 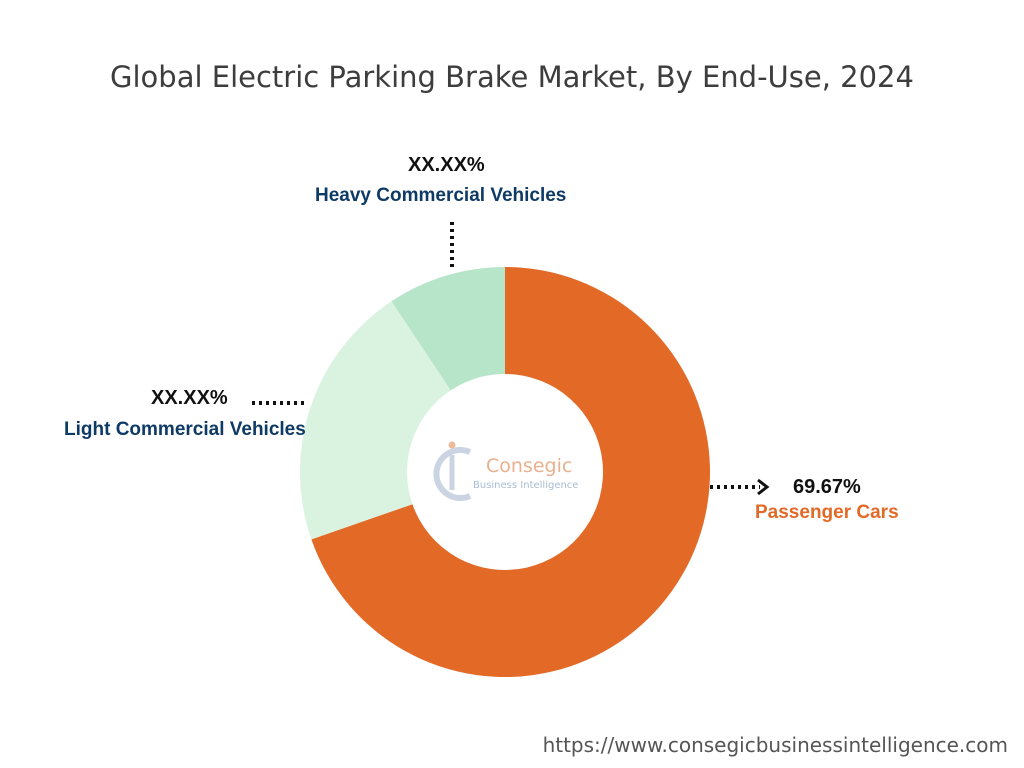 I want to click on slice-heavy-commercial, so click(x=448, y=329).